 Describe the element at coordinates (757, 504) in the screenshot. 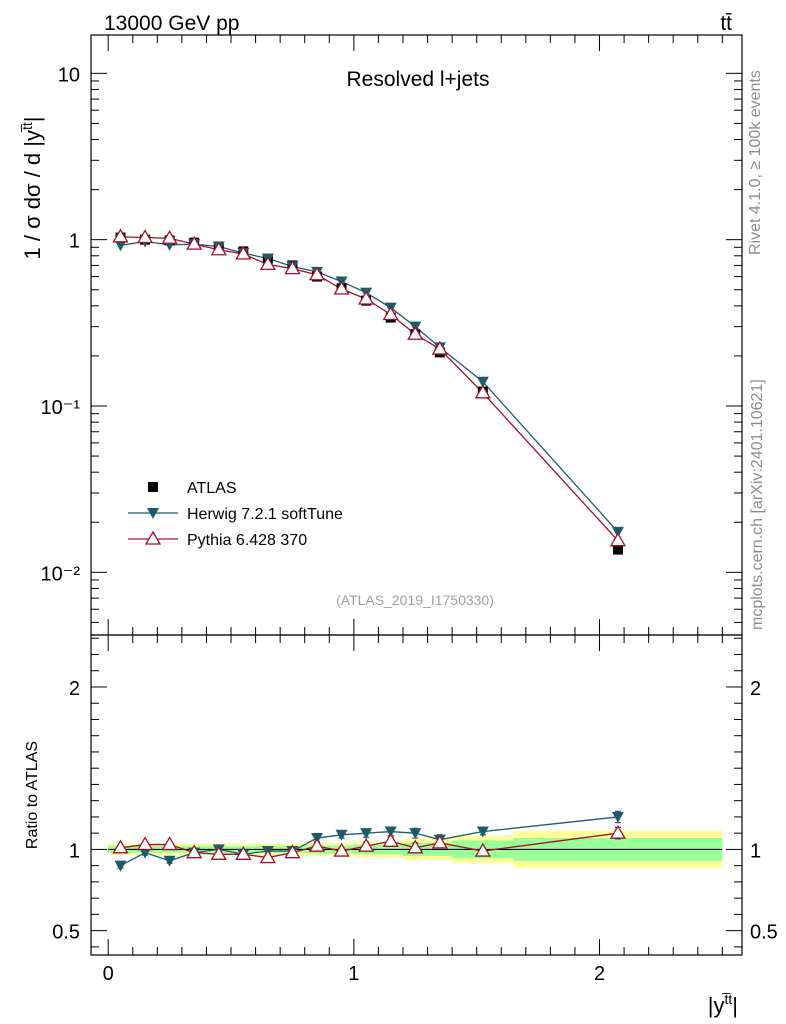

I see `mcplots-label: mcplots.cern.ch [arXiv:2401.10621]` at that location.